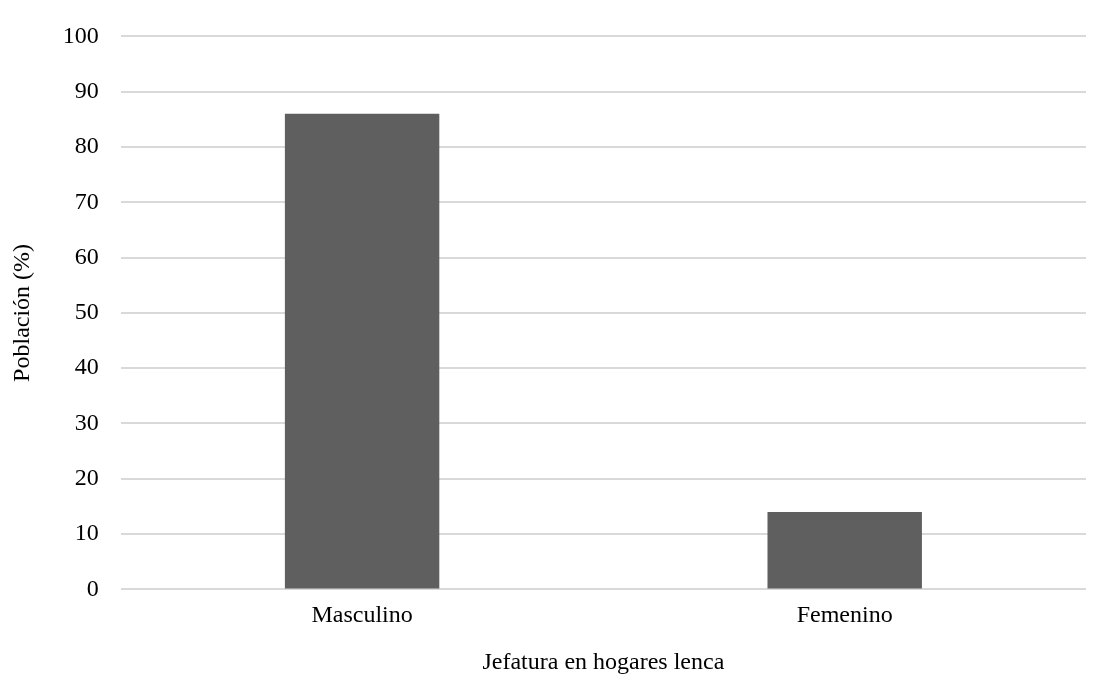 Image resolution: width=1102 pixels, height=685 pixels. I want to click on y-tick-label: 80, so click(86, 145).